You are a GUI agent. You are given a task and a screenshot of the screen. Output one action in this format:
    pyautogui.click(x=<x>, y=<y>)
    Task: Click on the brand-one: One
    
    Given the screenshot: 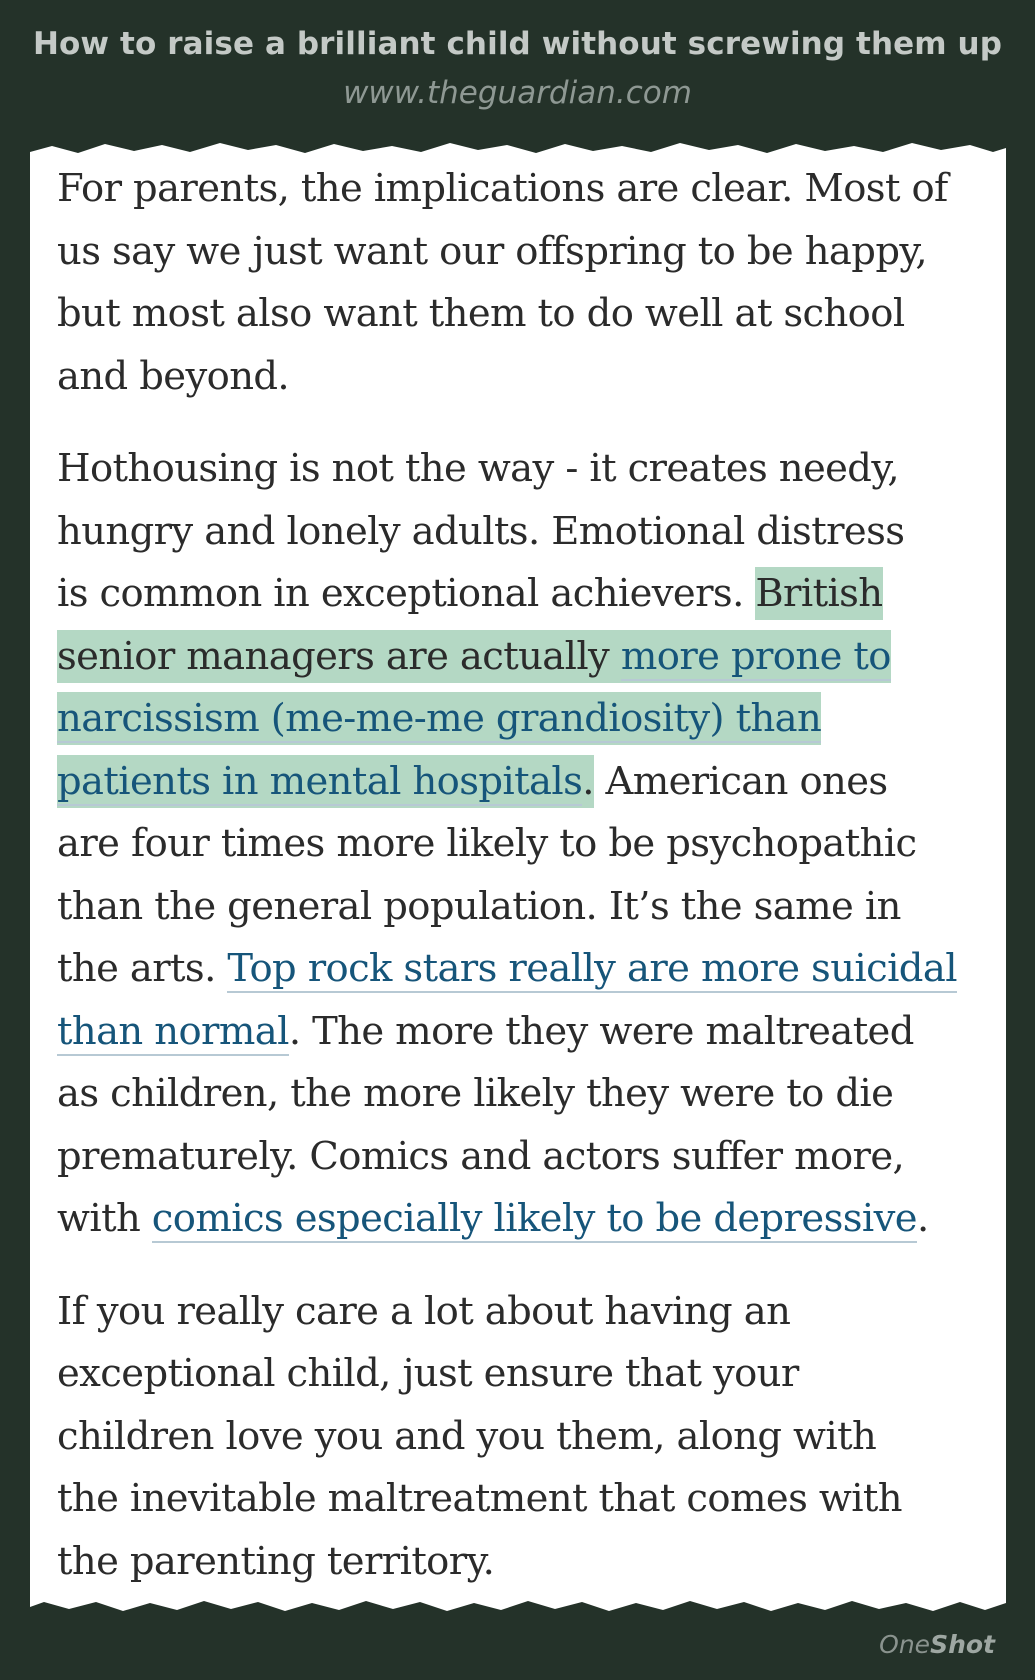 What is the action you would take?
    pyautogui.click(x=905, y=1644)
    